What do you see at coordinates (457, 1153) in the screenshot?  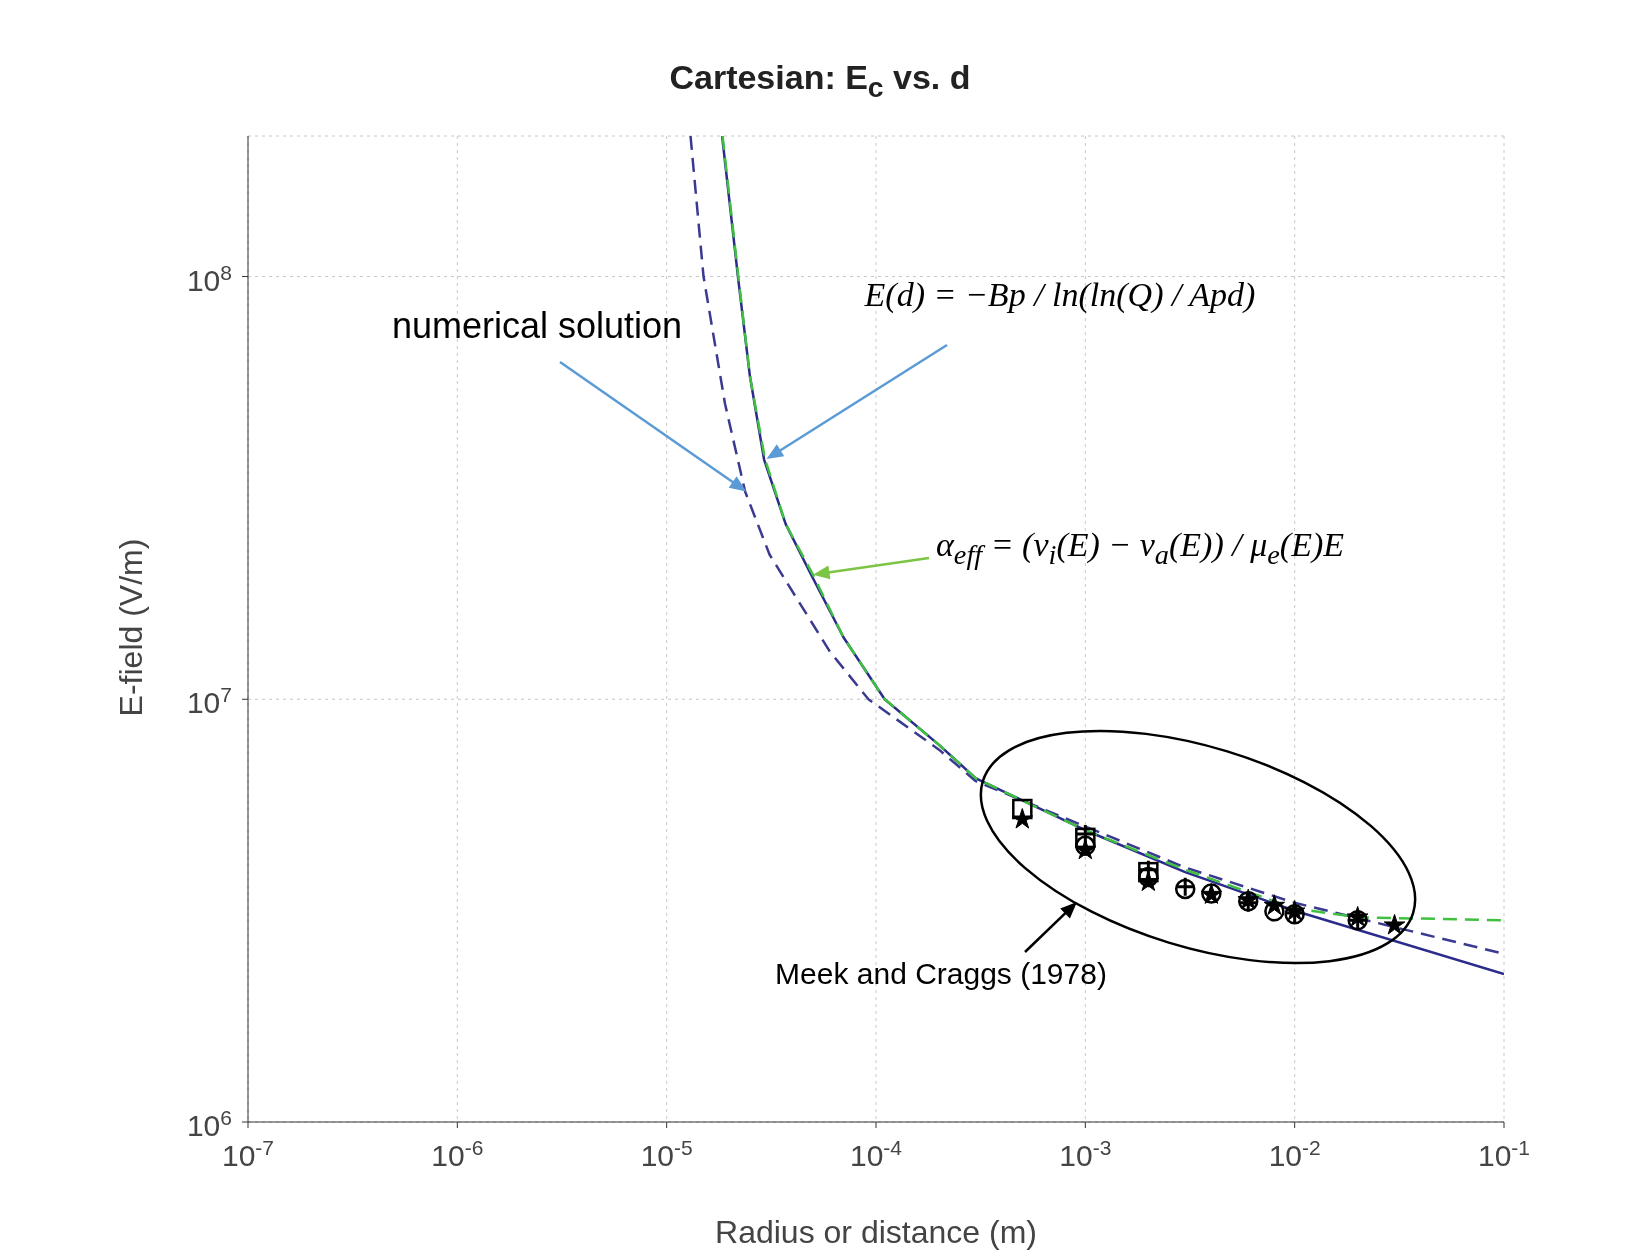 I see `x-tick-label: 10$^{-6}$` at bounding box center [457, 1153].